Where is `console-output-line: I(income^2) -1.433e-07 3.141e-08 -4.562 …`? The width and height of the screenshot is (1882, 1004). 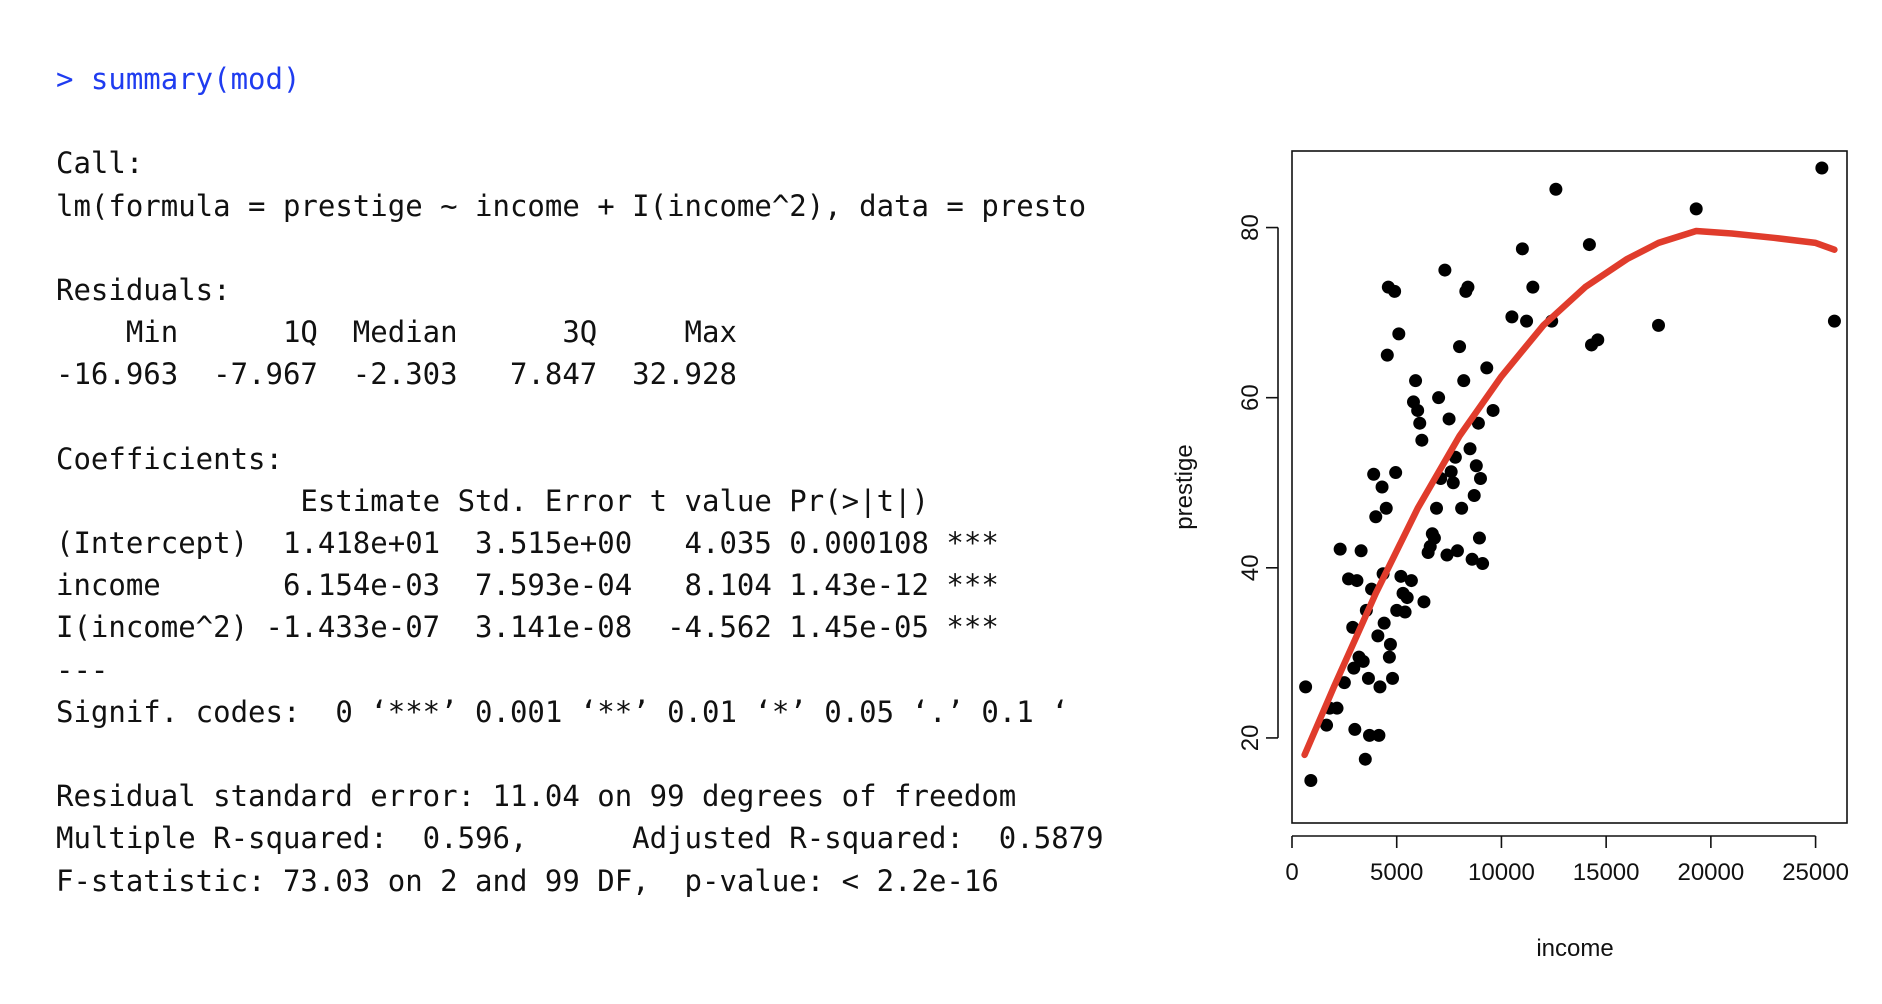 console-output-line: I(income^2) -1.433e-07 3.141e-08 -4.562 … is located at coordinates (527, 627).